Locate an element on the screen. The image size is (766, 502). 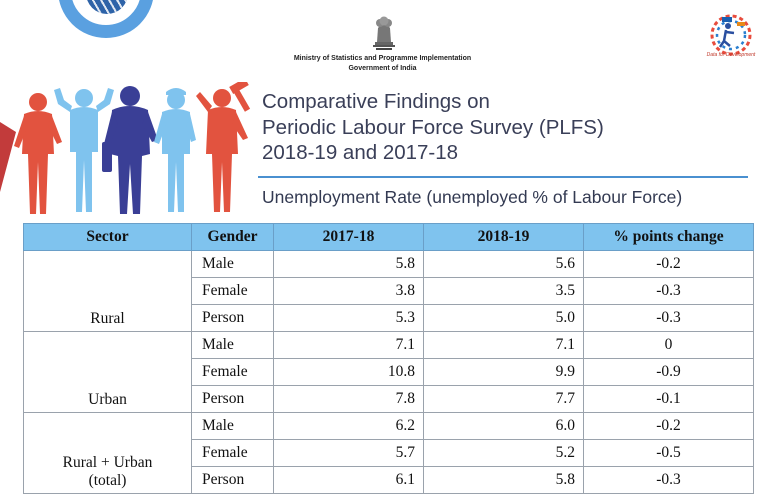
sector-cell-total: Rural + Urban (total) is located at coordinates (107, 453).